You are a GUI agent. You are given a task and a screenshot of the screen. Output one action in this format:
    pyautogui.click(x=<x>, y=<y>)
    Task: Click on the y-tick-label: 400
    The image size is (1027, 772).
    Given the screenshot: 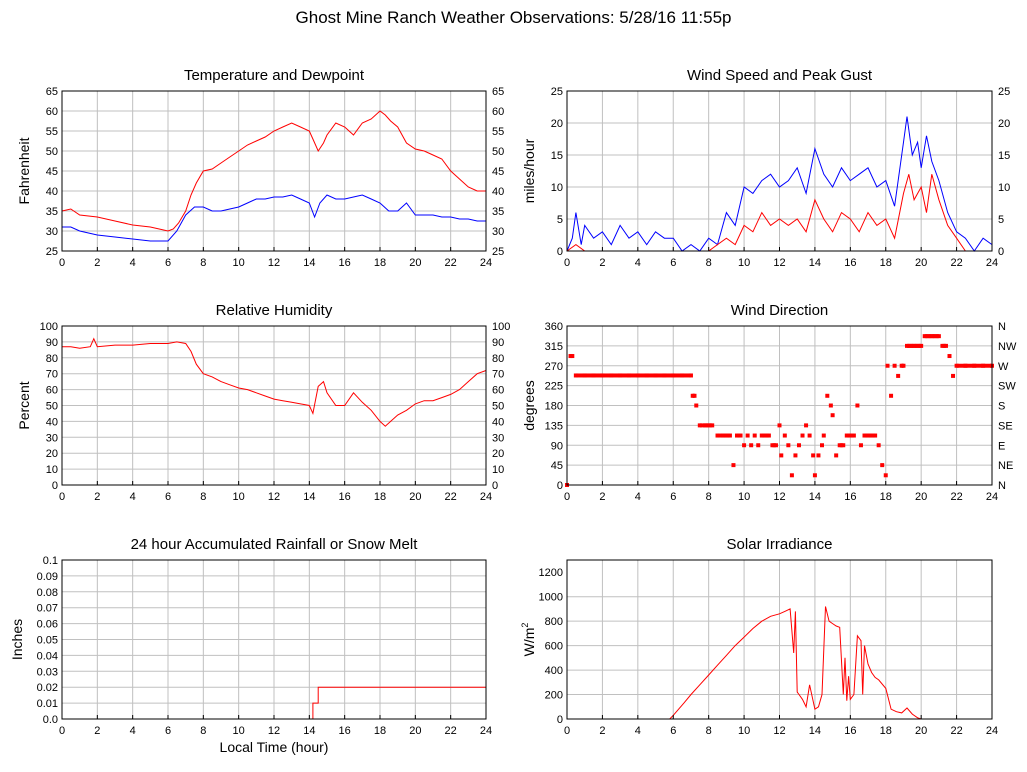 What is the action you would take?
    pyautogui.click(x=554, y=671)
    